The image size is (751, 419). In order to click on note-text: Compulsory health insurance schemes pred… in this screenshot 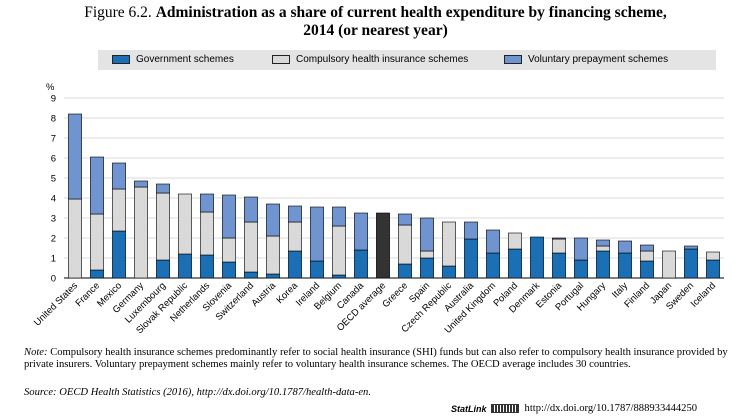, I will do `click(376, 358)`.